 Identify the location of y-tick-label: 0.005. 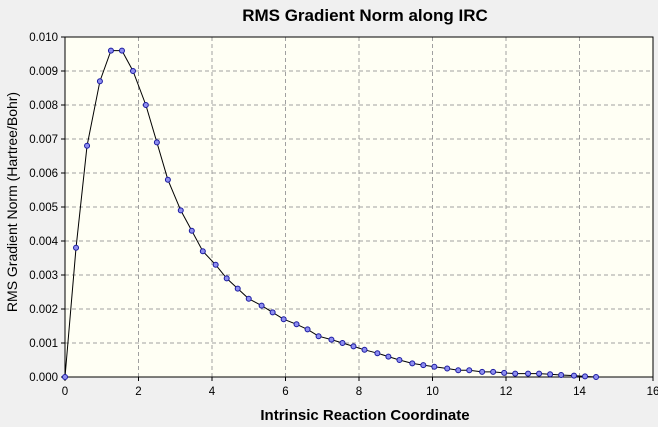
(43, 208).